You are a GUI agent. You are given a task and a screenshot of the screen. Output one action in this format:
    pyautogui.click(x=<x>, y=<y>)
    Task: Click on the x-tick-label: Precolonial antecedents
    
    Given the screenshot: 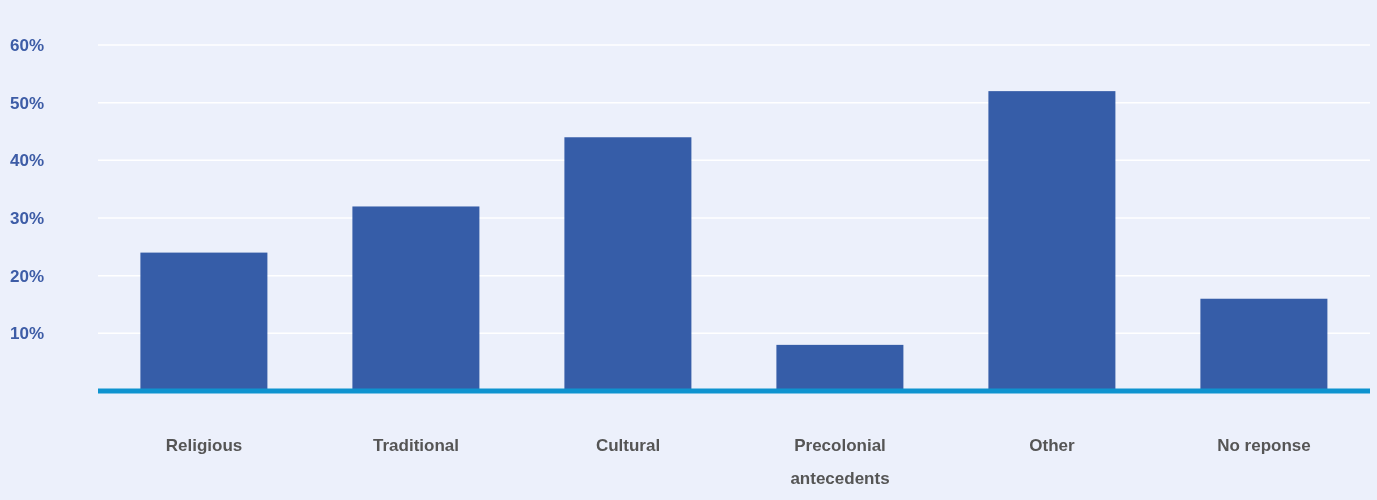 What is the action you would take?
    pyautogui.click(x=840, y=462)
    